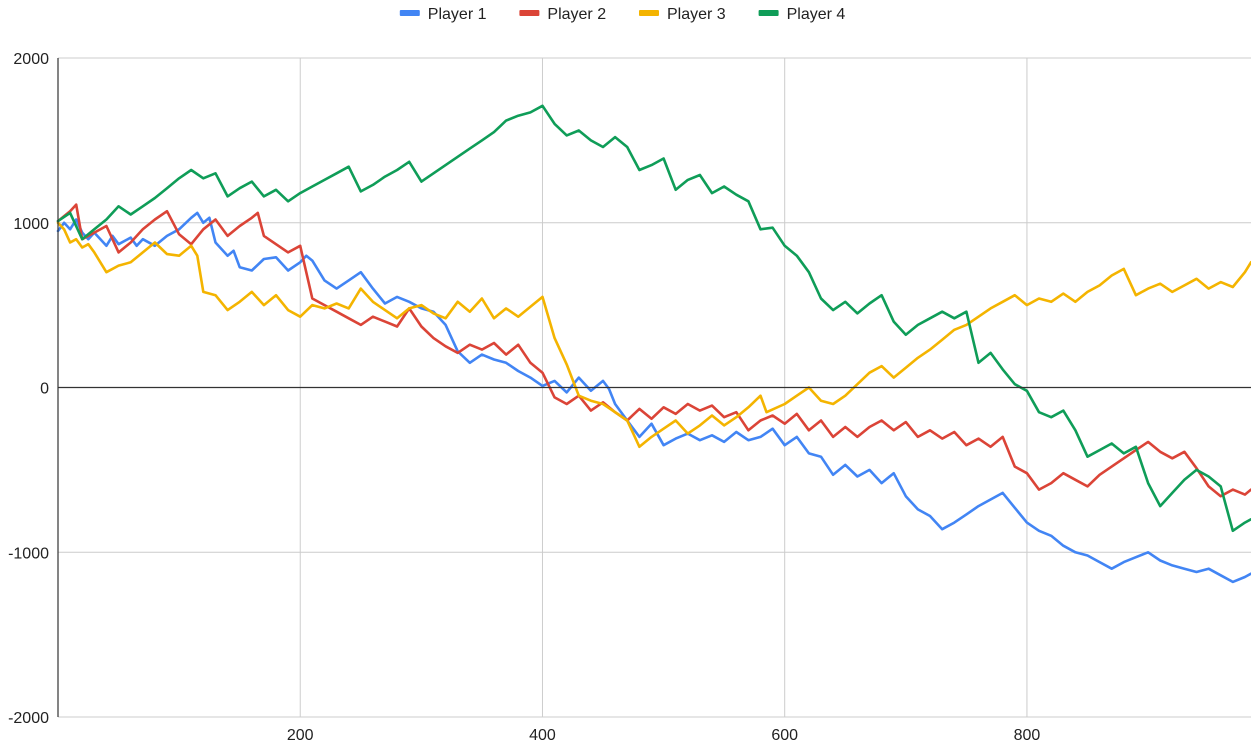 The image size is (1251, 747). I want to click on legend-label: Player 2, so click(576, 14).